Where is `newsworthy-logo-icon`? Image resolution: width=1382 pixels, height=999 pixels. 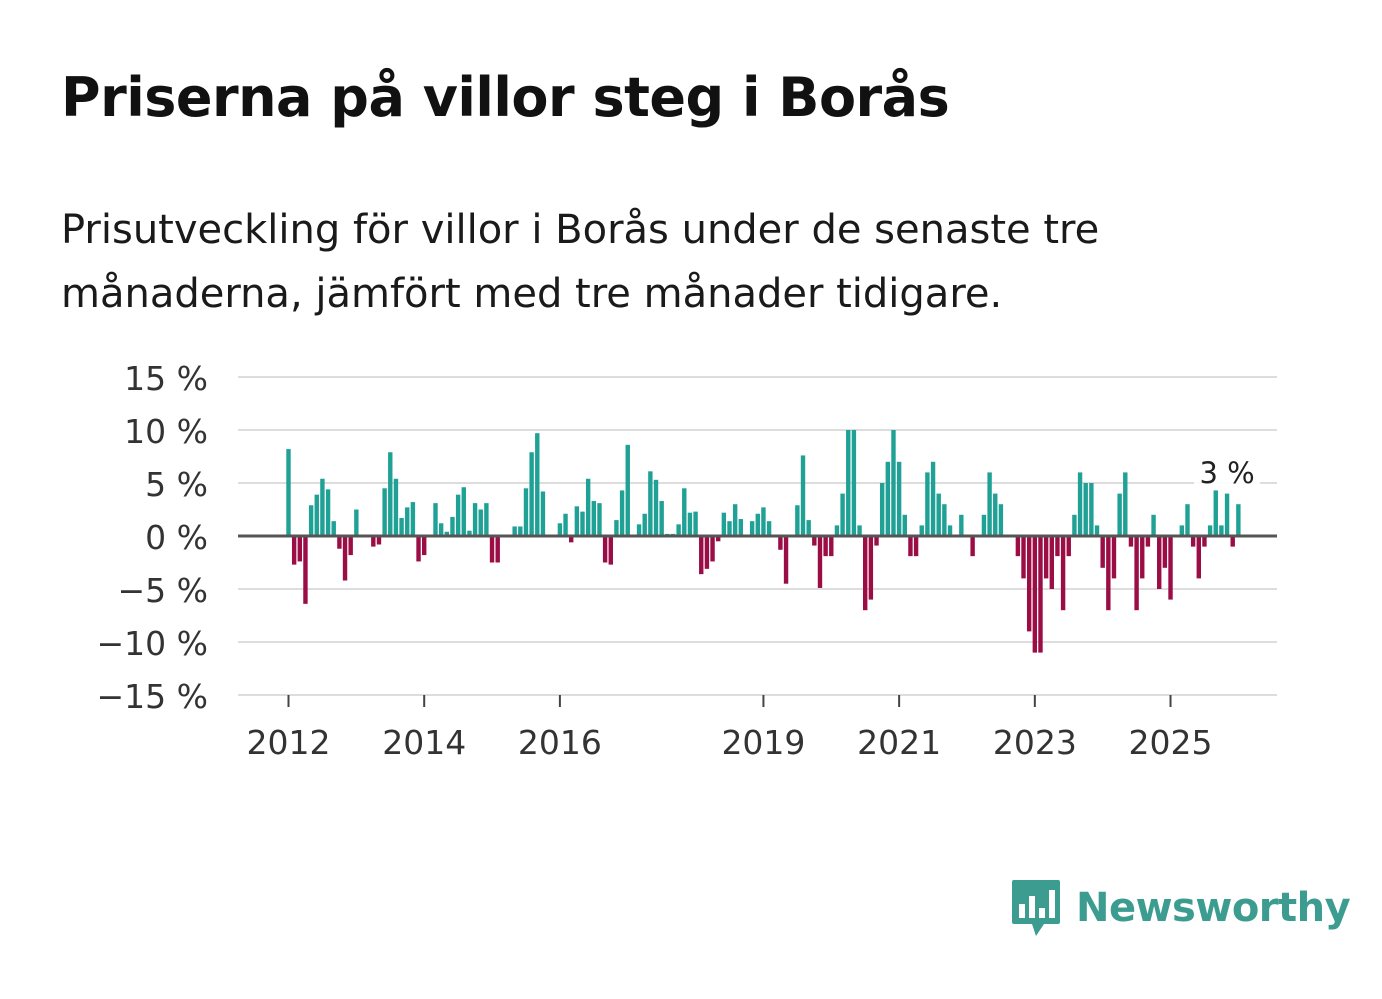
newsworthy-logo-icon is located at coordinates (1036, 908).